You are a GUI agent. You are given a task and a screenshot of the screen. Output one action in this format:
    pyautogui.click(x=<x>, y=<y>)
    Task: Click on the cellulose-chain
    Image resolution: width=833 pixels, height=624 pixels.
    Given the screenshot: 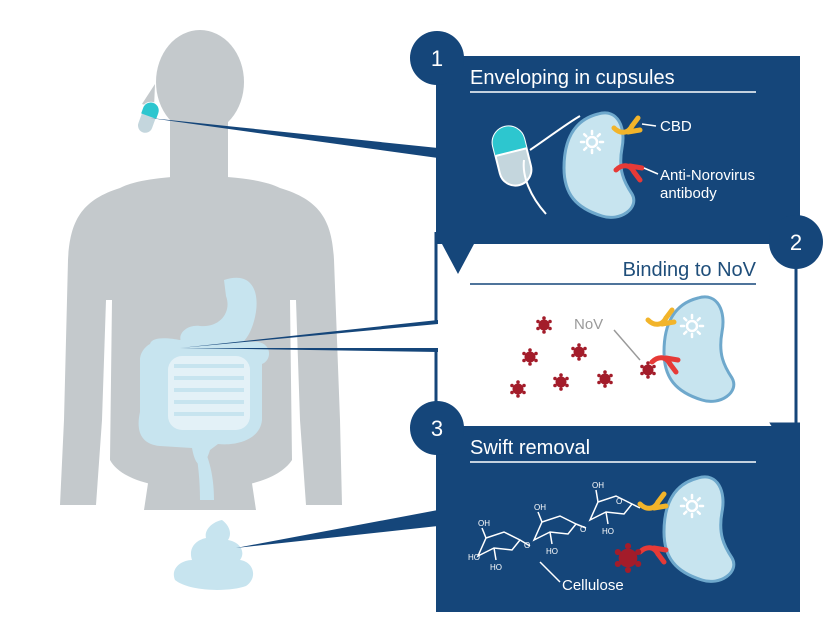 What is the action you would take?
    pyautogui.click(x=558, y=525)
    